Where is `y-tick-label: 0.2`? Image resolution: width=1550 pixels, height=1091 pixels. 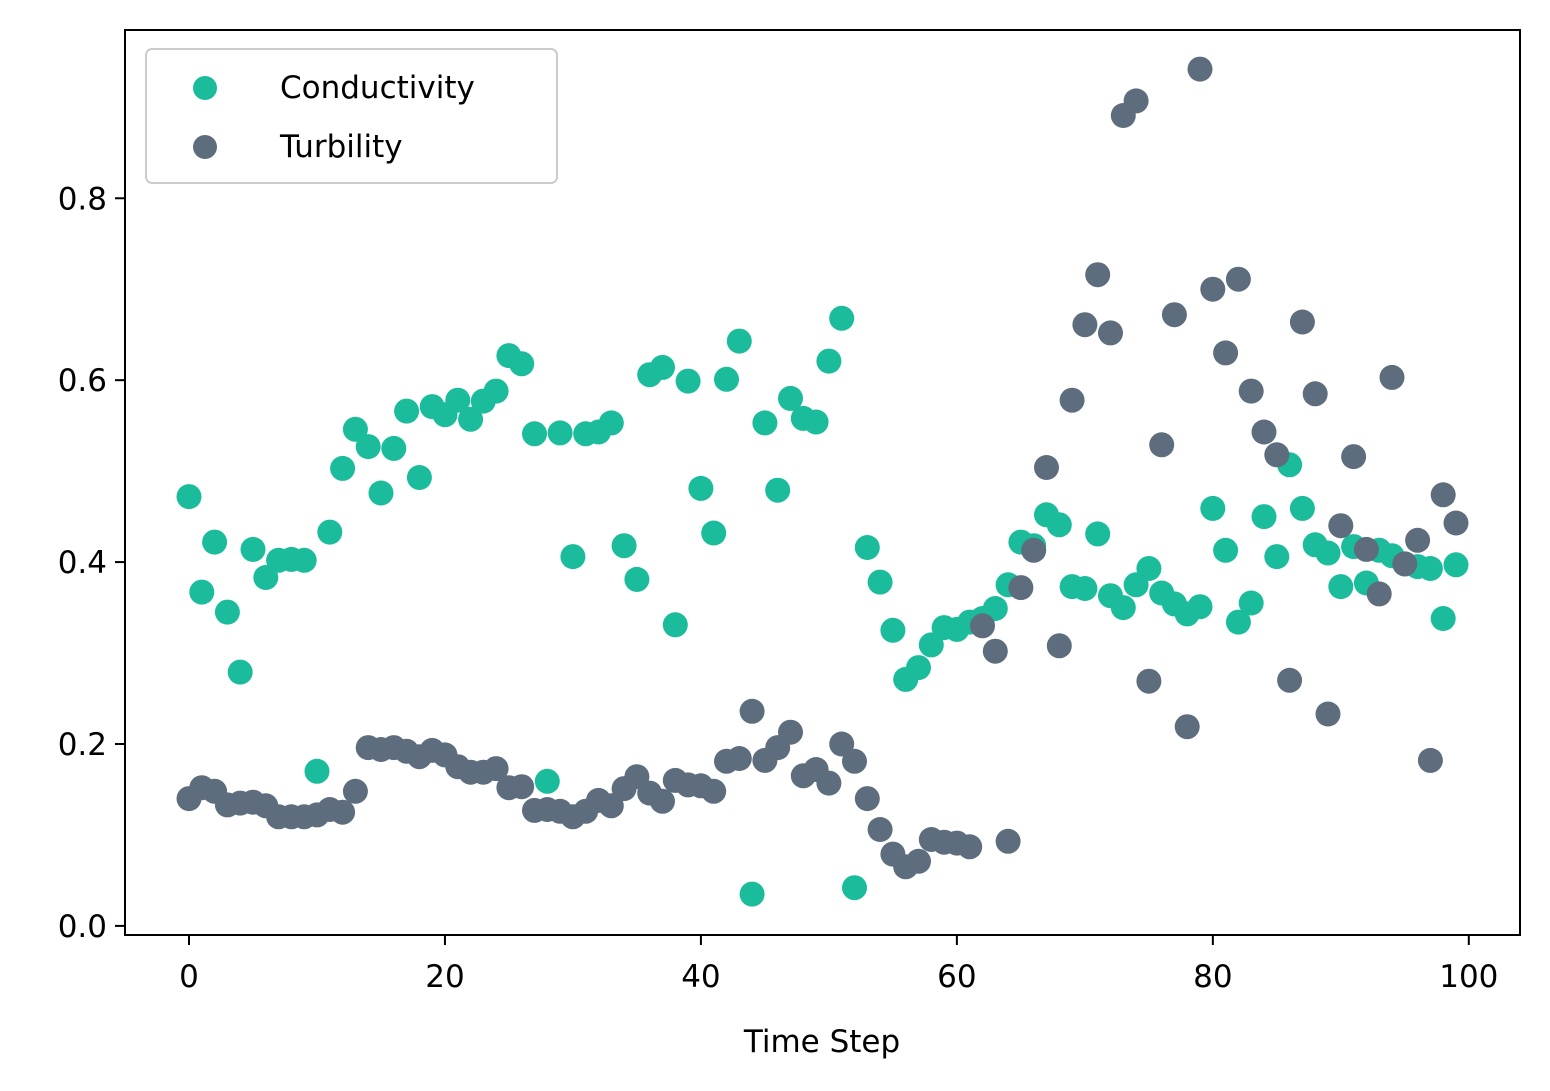
y-tick-label: 0.2 is located at coordinates (82, 745).